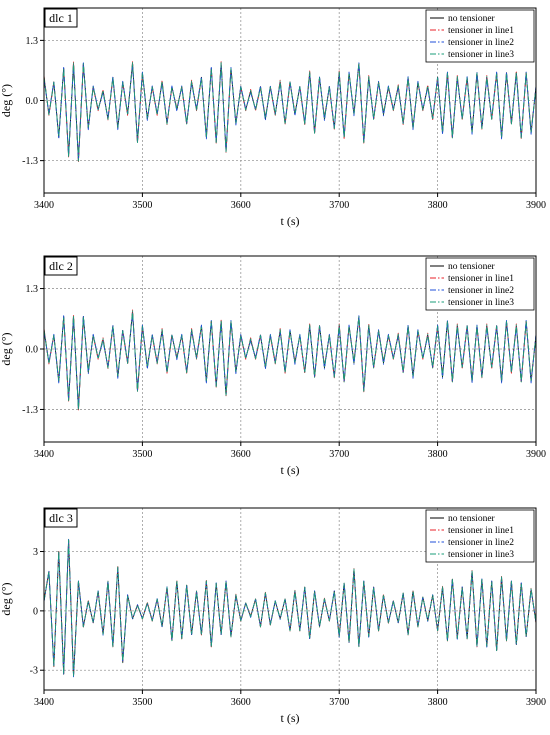  Describe the element at coordinates (481, 55) in the screenshot. I see `panel-1-legend-label-4: tensioner in line3` at that location.